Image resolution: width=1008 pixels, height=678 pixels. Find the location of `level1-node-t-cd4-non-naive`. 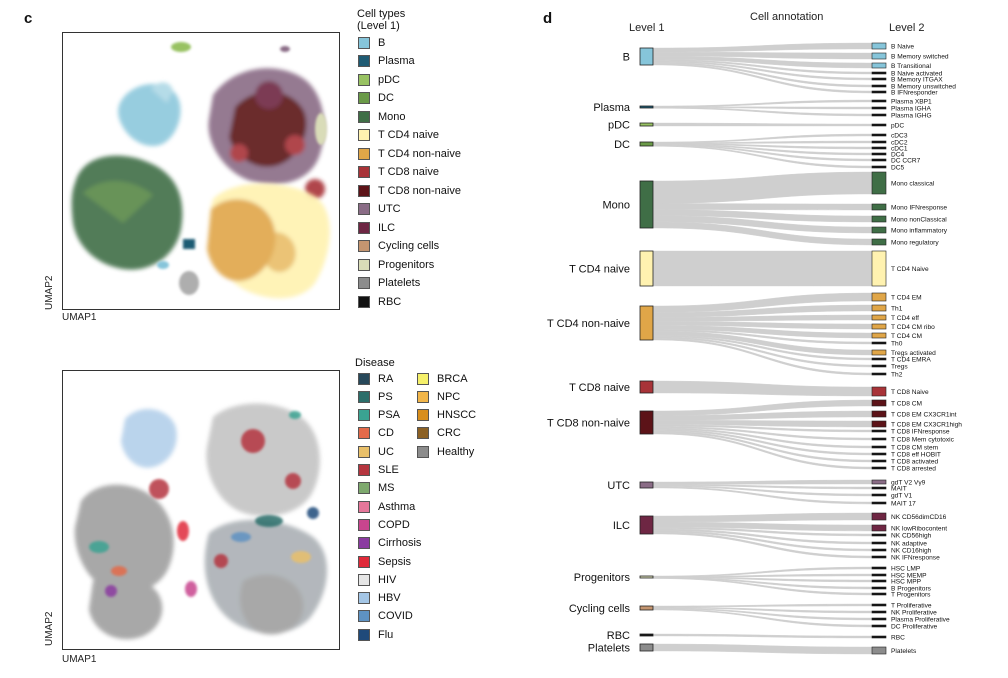

level1-node-t-cd4-non-naive is located at coordinates (646, 323).